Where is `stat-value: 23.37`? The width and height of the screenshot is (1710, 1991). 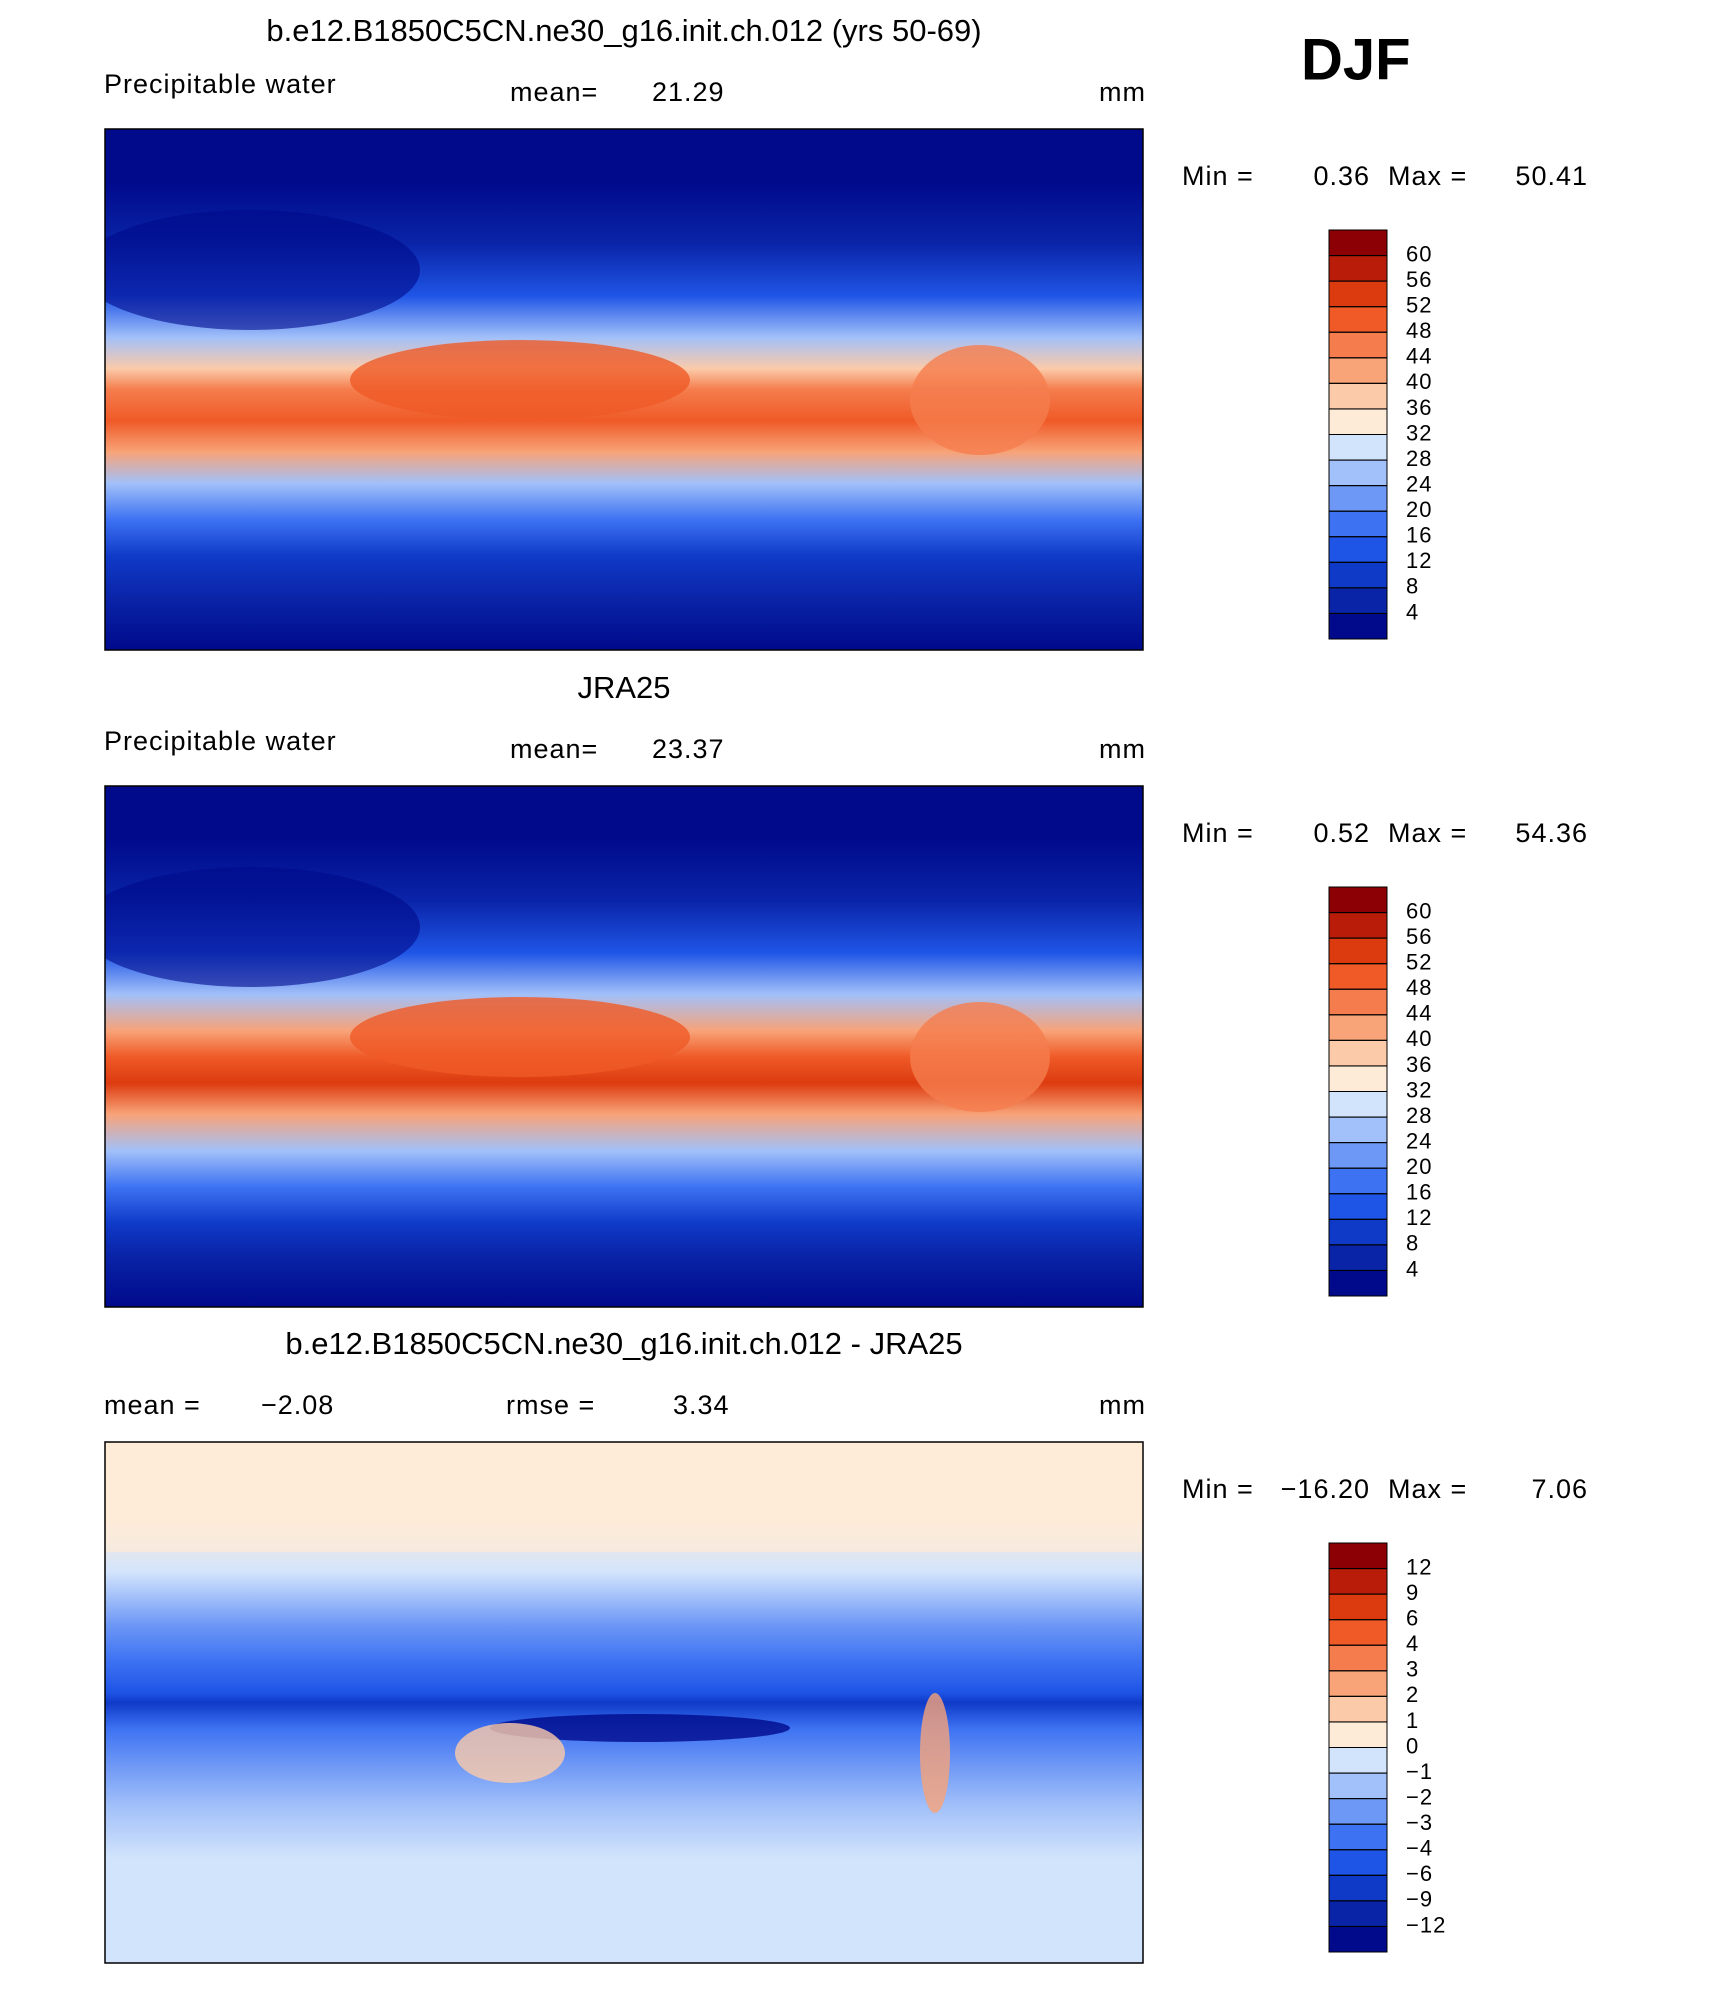
stat-value: 23.37 is located at coordinates (688, 749).